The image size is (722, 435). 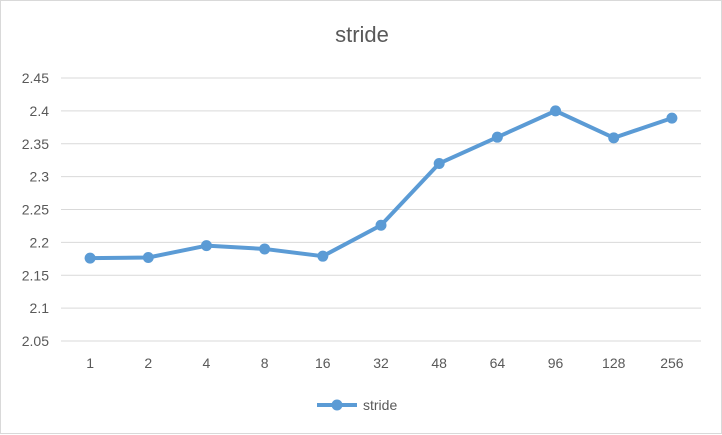 I want to click on y-tick-label: 2.25, so click(x=35, y=210).